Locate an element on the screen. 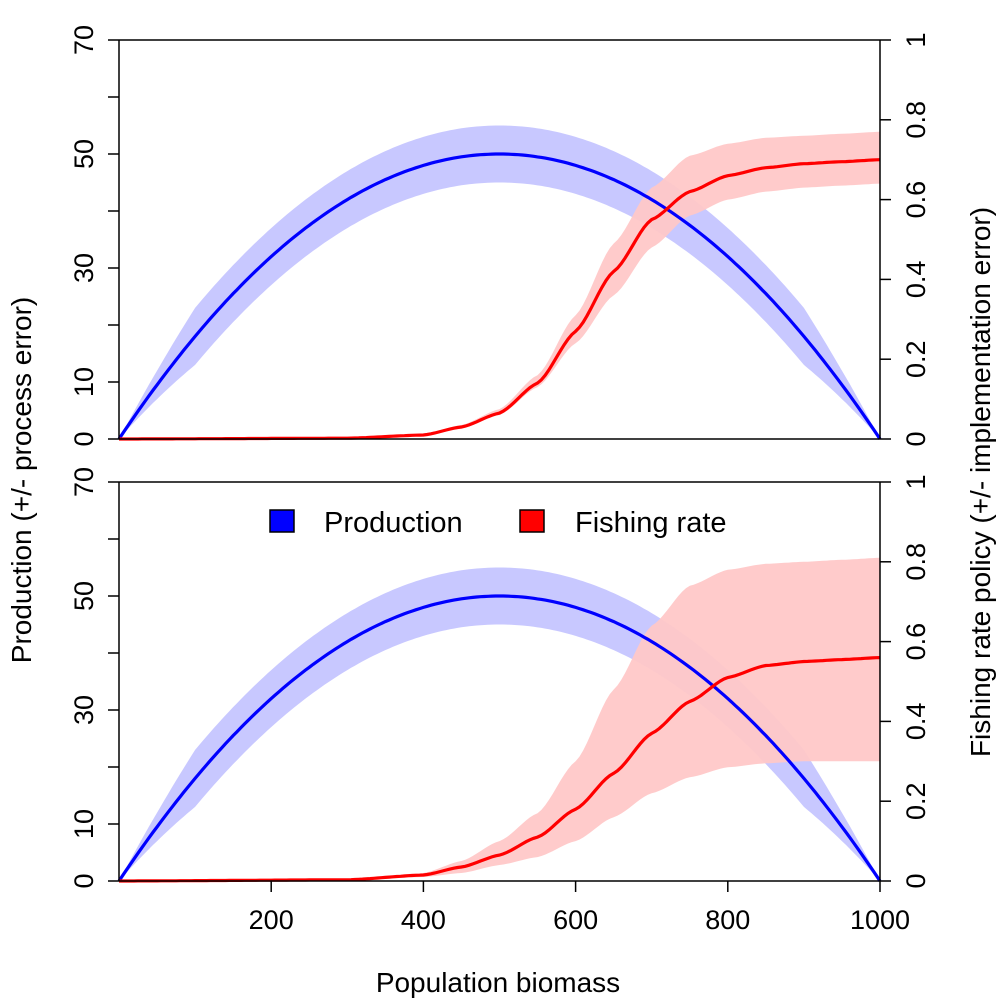 The width and height of the screenshot is (1000, 1000). left-tick-label-bottom: 70 is located at coordinates (84, 482).